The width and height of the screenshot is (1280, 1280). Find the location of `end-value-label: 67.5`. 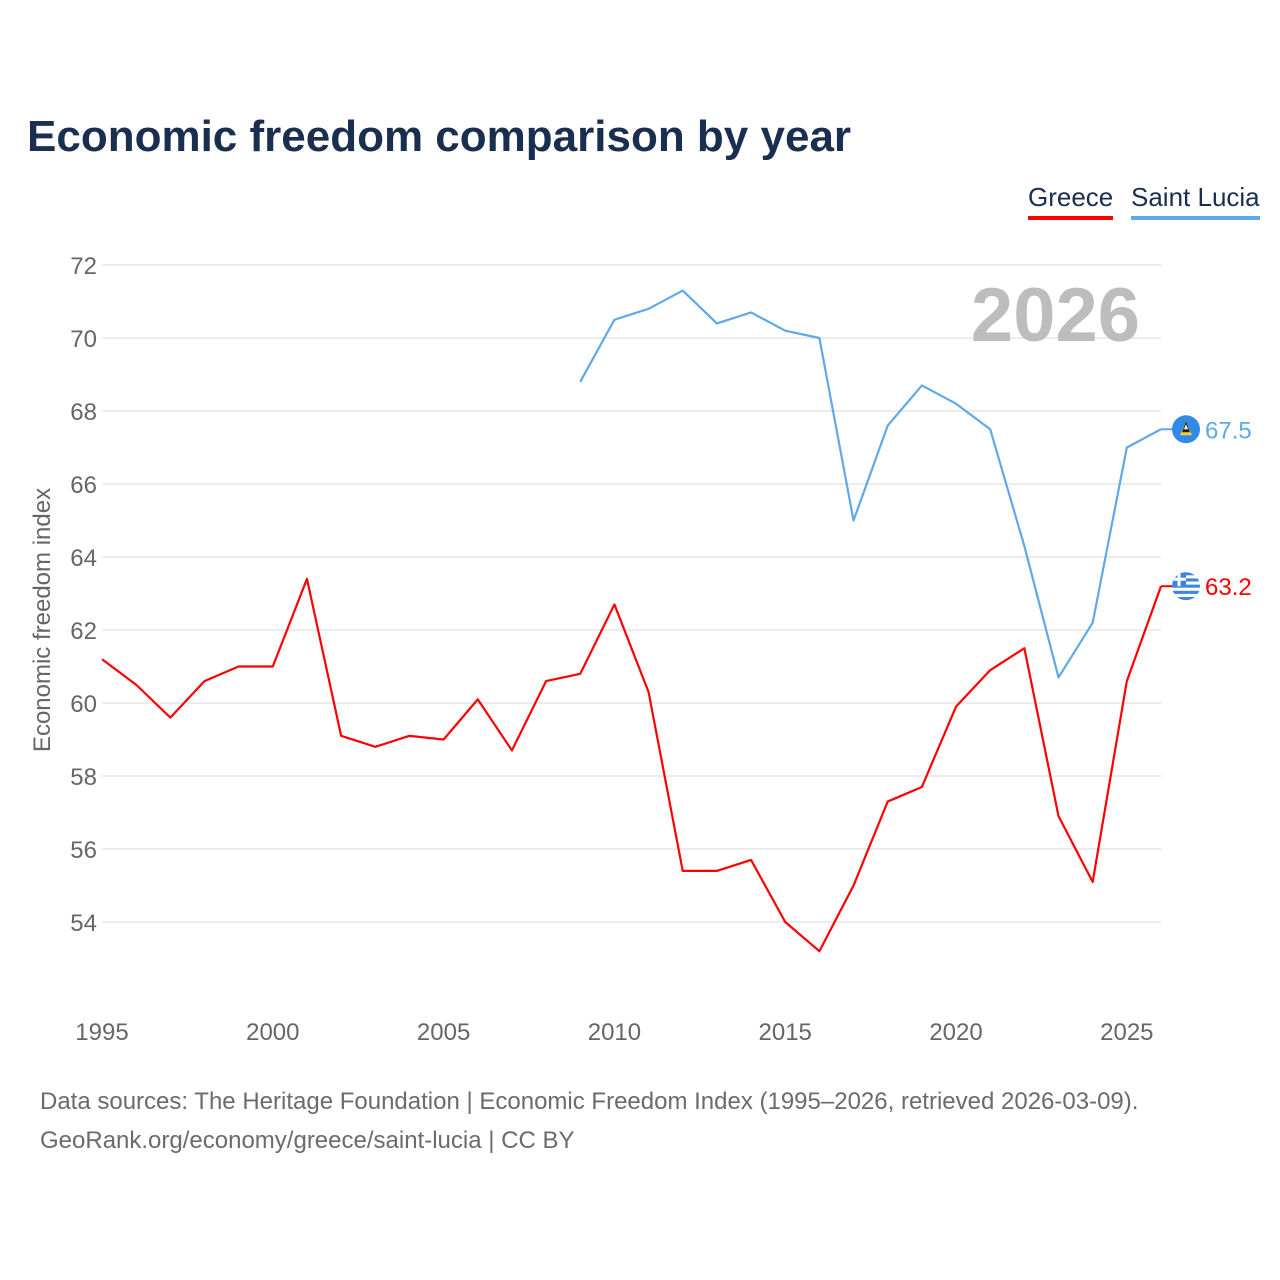

end-value-label: 67.5 is located at coordinates (1228, 430).